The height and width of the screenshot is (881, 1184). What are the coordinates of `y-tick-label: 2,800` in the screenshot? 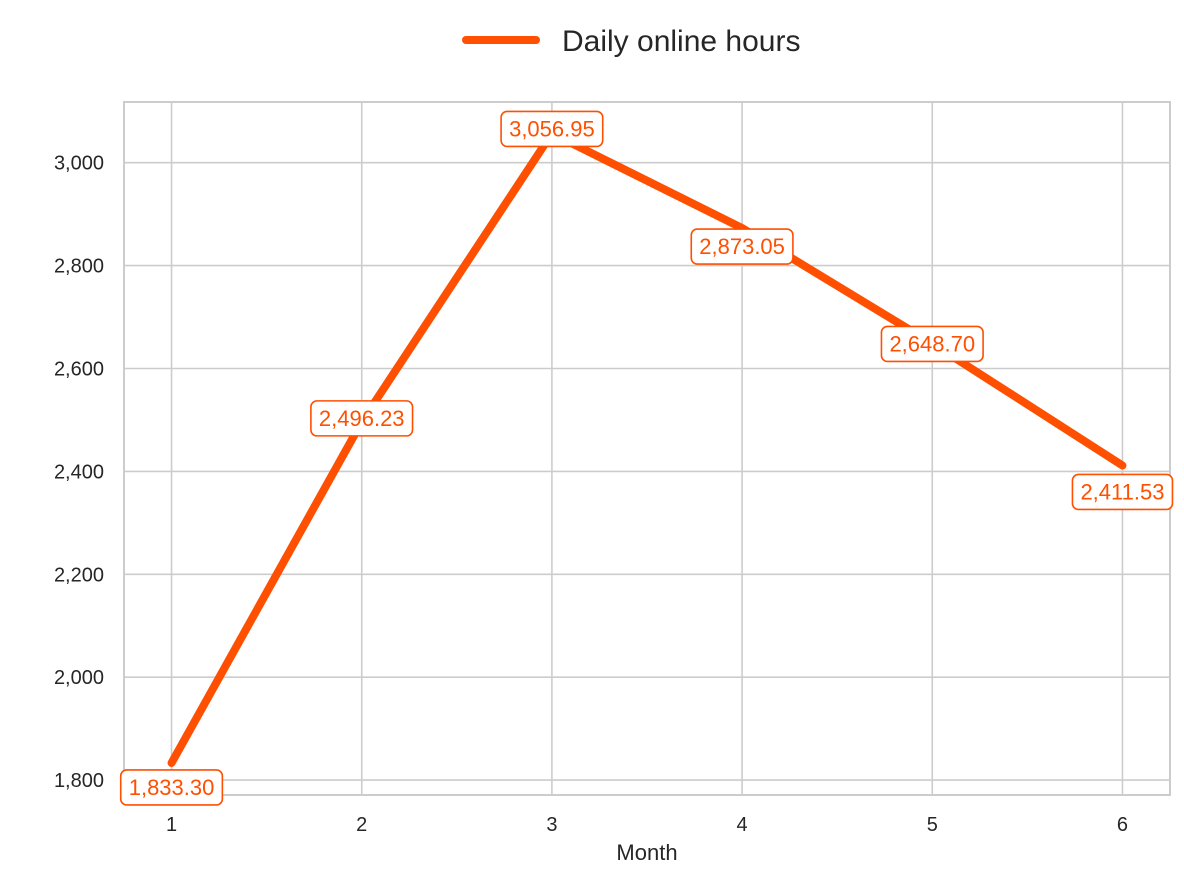 It's located at (79, 267).